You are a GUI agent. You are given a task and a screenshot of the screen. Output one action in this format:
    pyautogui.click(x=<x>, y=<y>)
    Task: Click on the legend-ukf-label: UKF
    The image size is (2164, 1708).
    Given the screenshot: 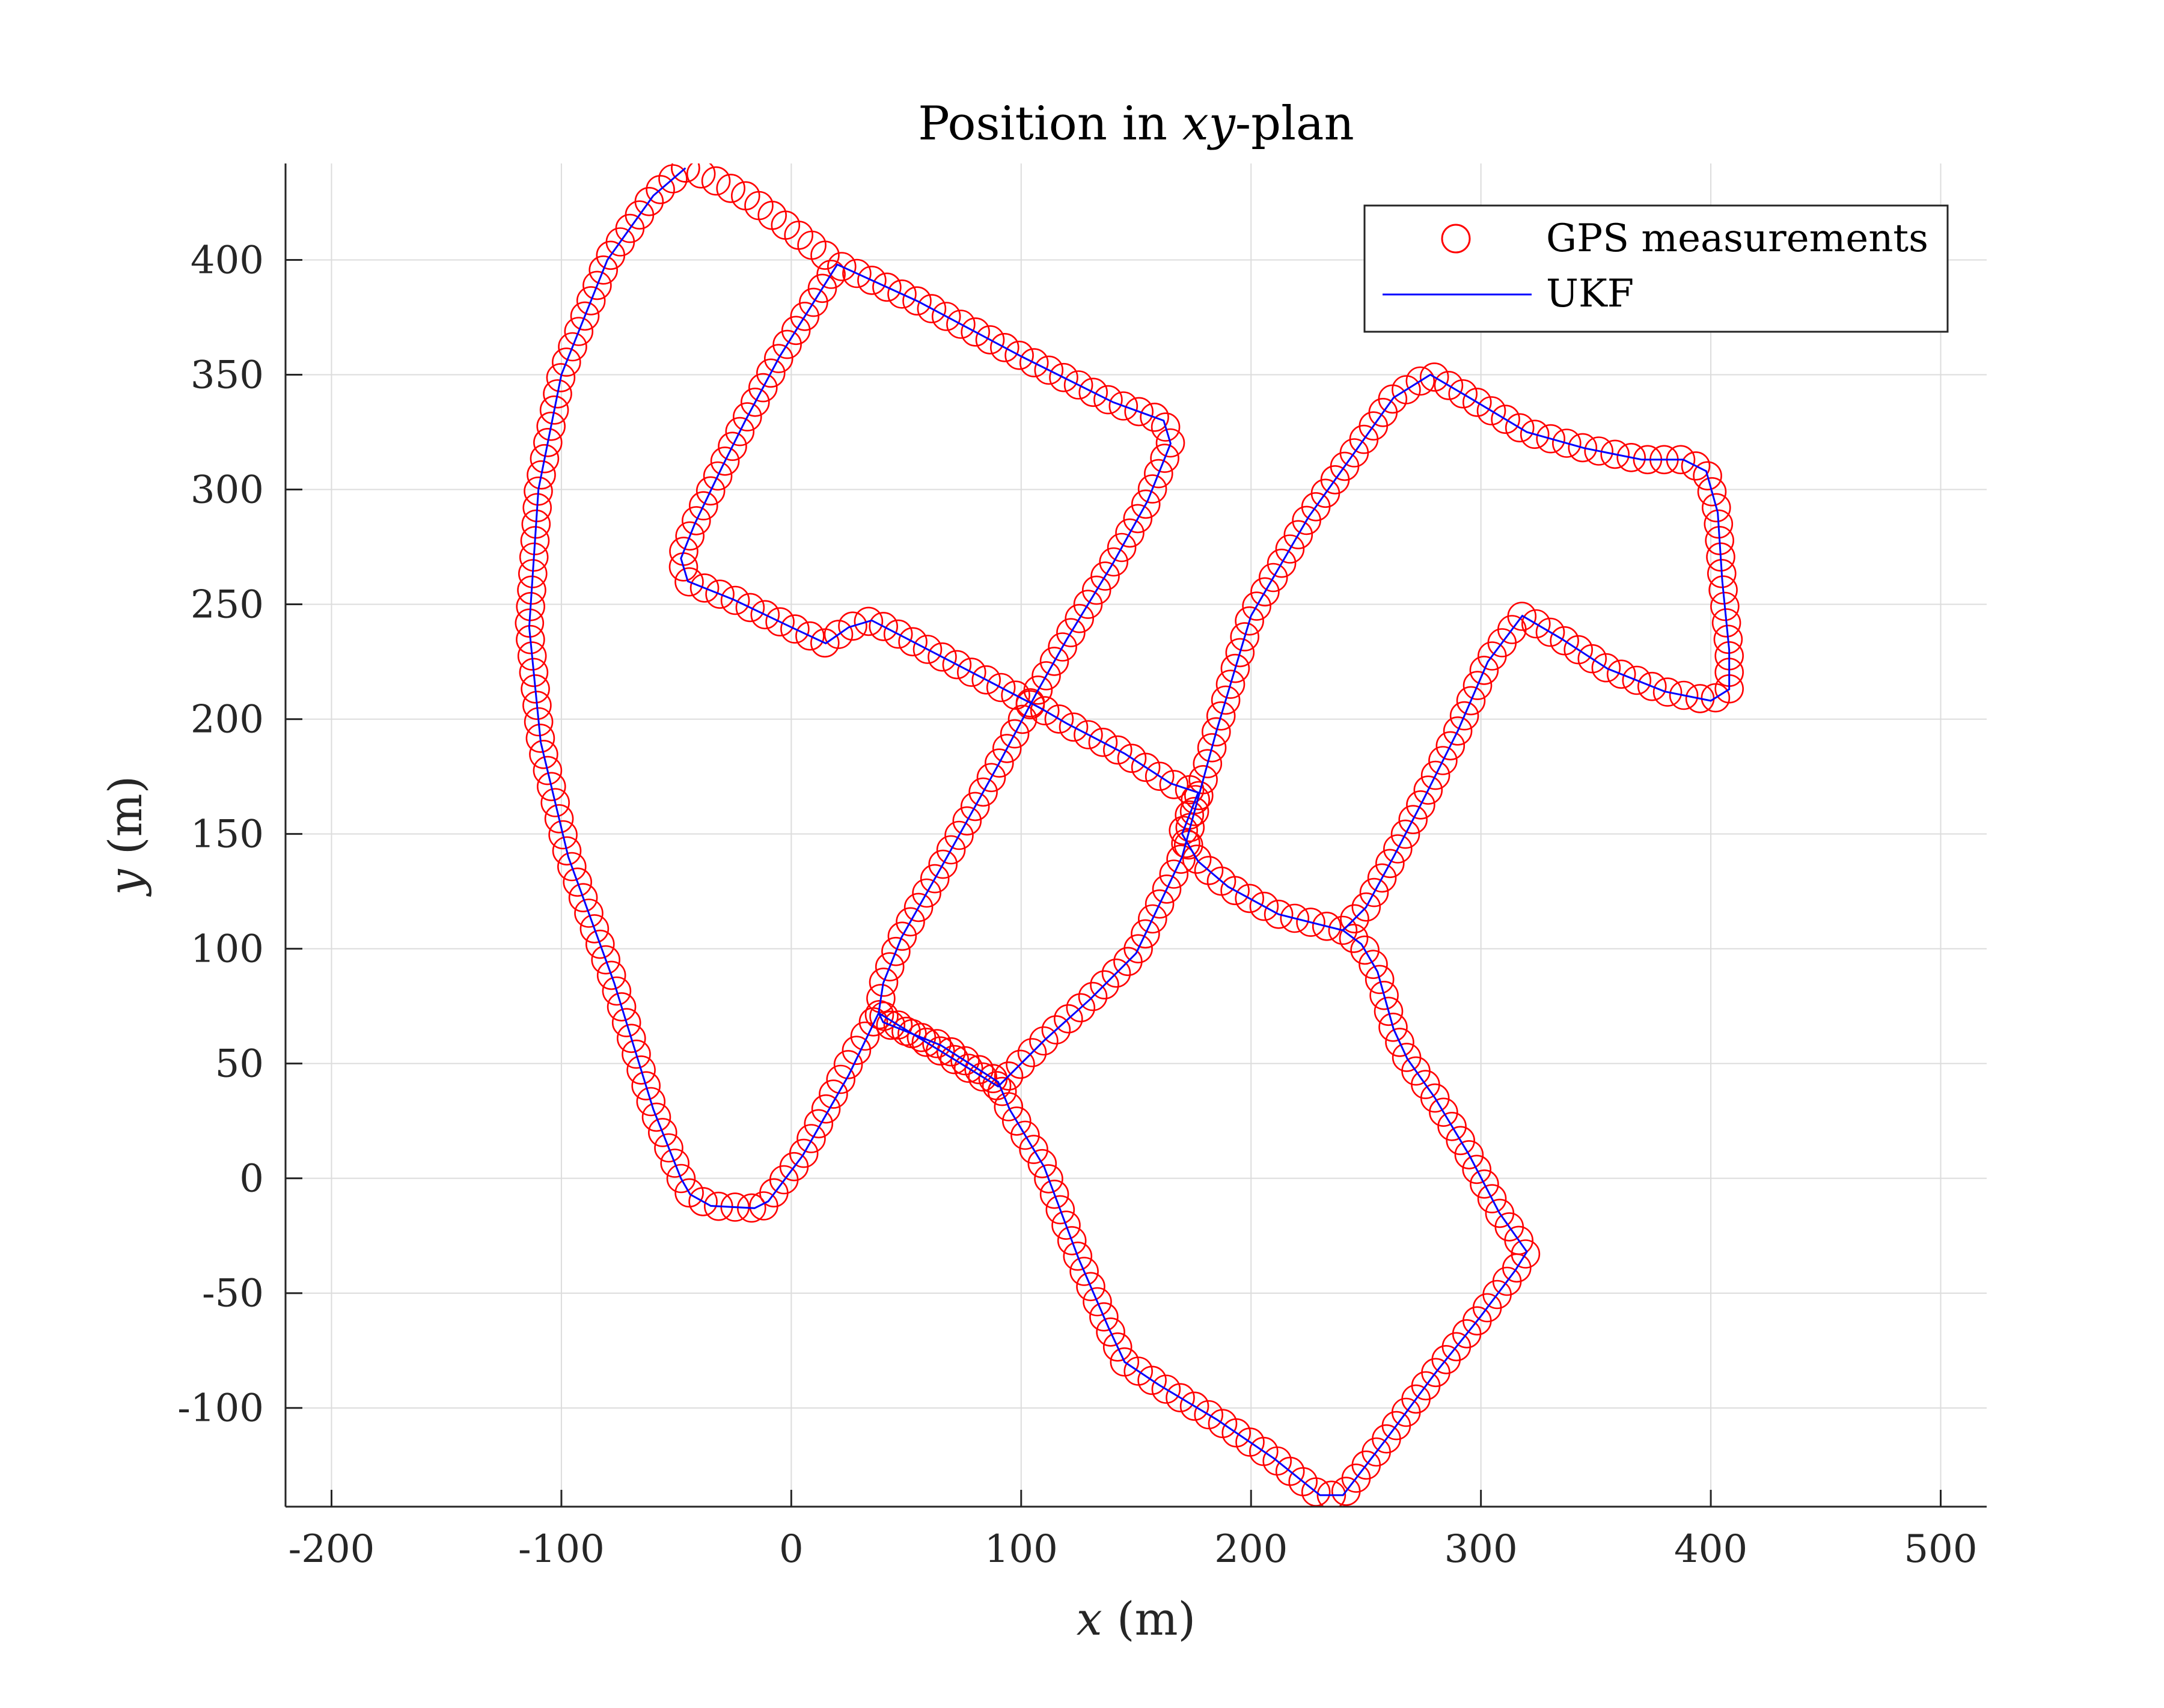 What is the action you would take?
    pyautogui.click(x=1590, y=294)
    